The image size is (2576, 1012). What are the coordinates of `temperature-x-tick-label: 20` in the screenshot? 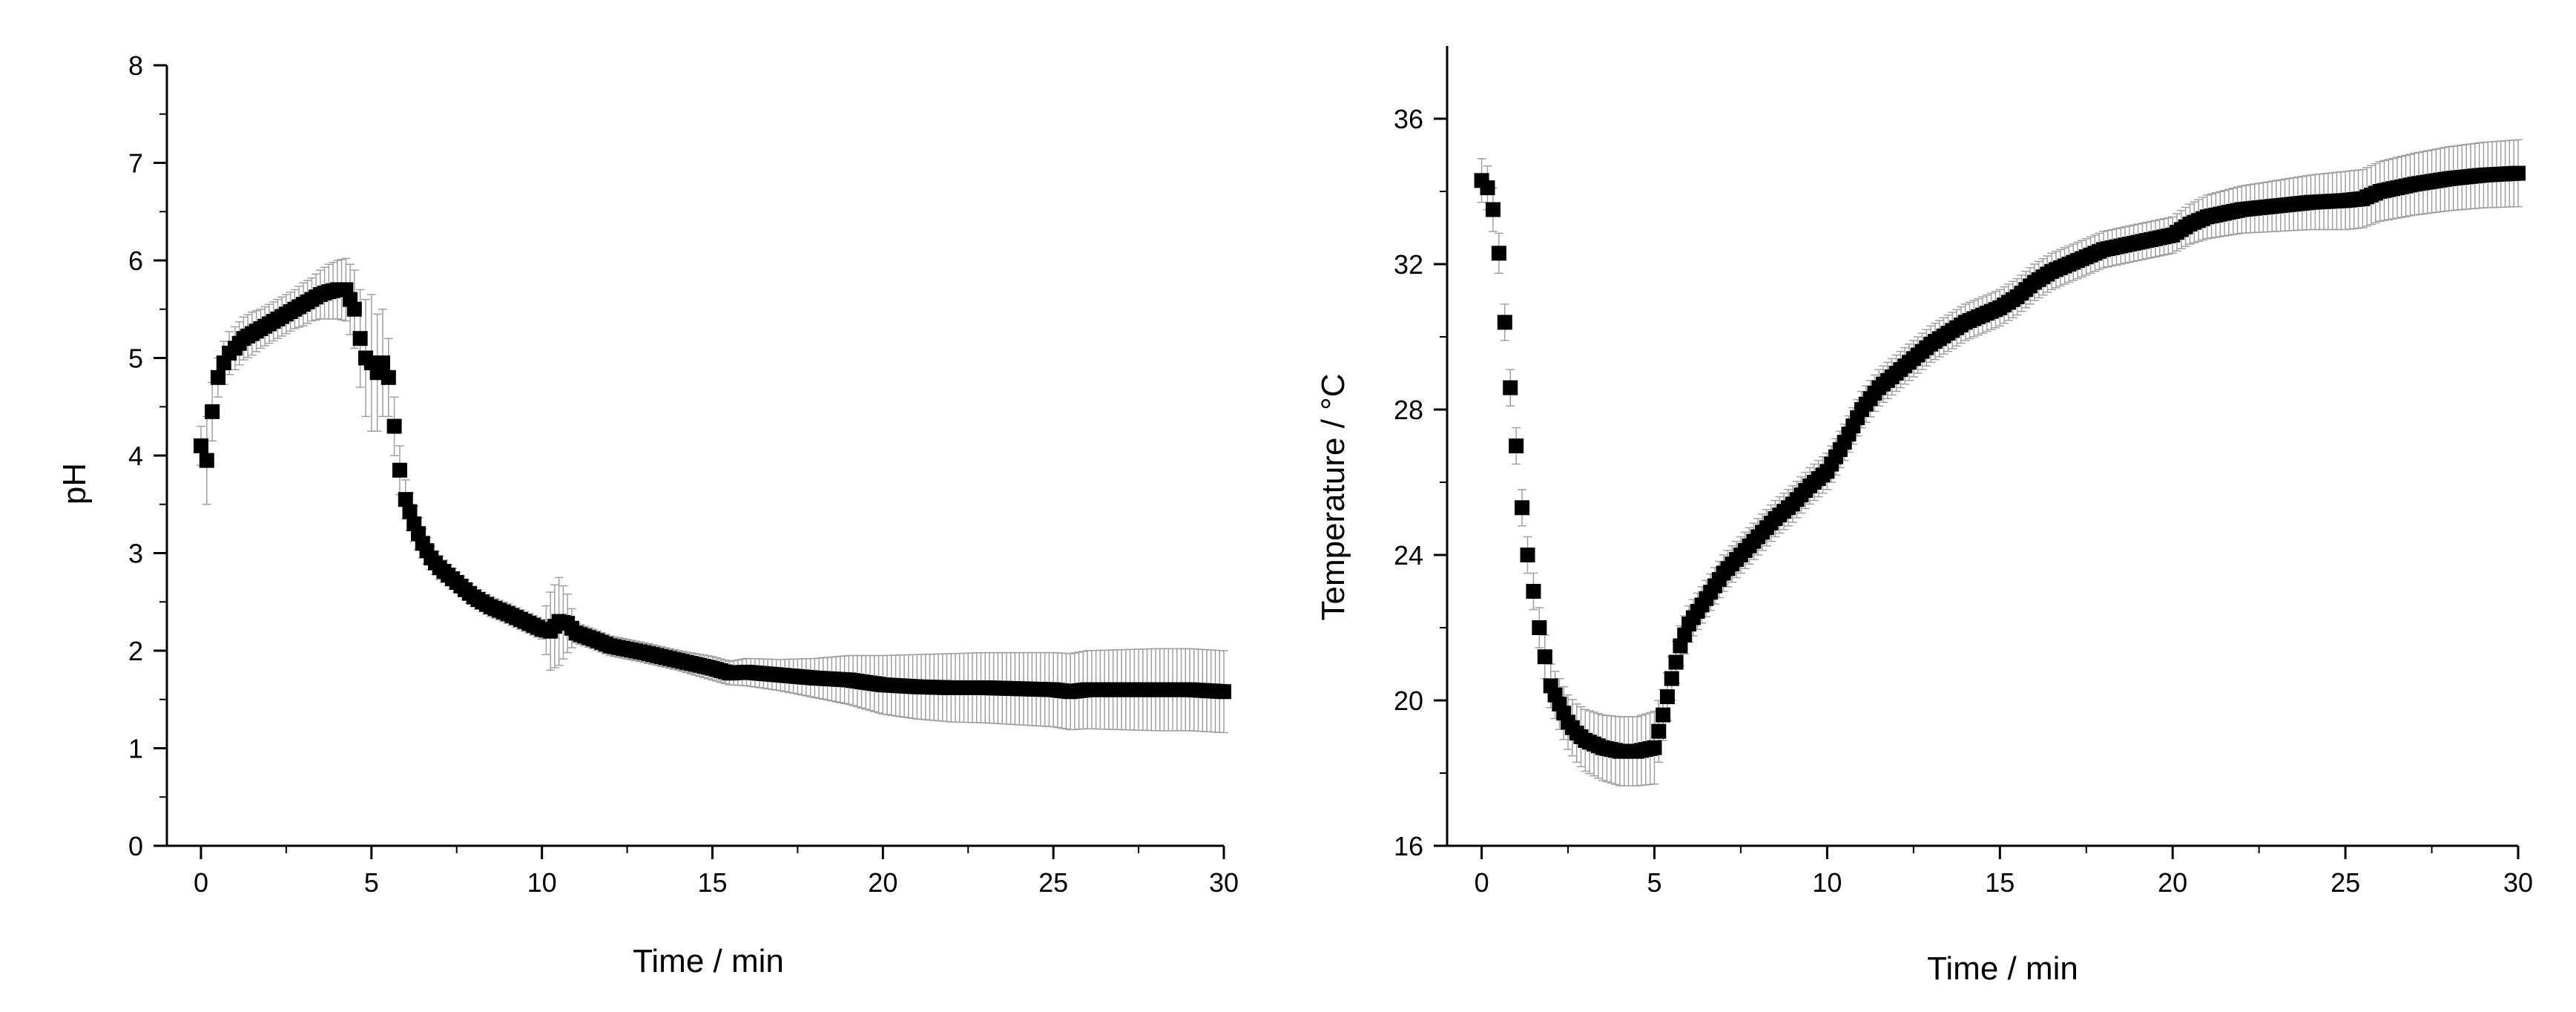 It's located at (2172, 882).